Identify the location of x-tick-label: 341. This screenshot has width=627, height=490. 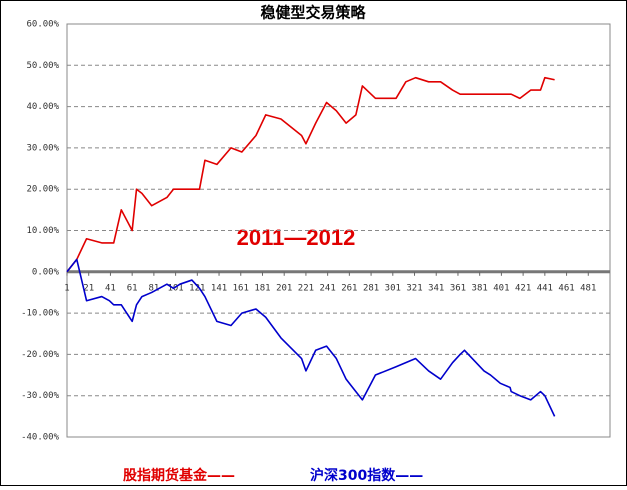
(436, 288).